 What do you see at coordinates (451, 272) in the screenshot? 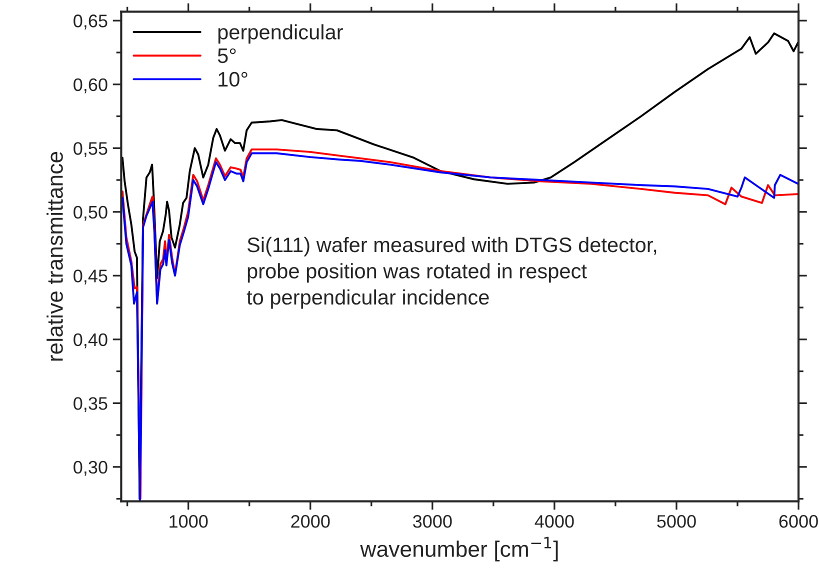
I see `annotation: Si(111) wafer measured with DTGS detector, probe position was rotated in respect to perpendicular incidence` at bounding box center [451, 272].